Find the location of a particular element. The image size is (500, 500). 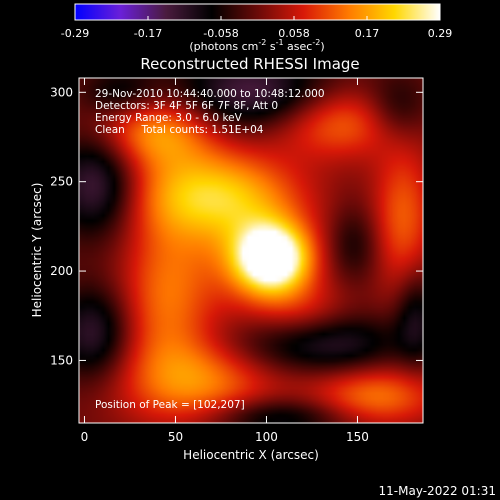

annotation-detectors: Detectors: 3F 4F 5F 6F 7F 8F, Att 0 is located at coordinates (186, 106).